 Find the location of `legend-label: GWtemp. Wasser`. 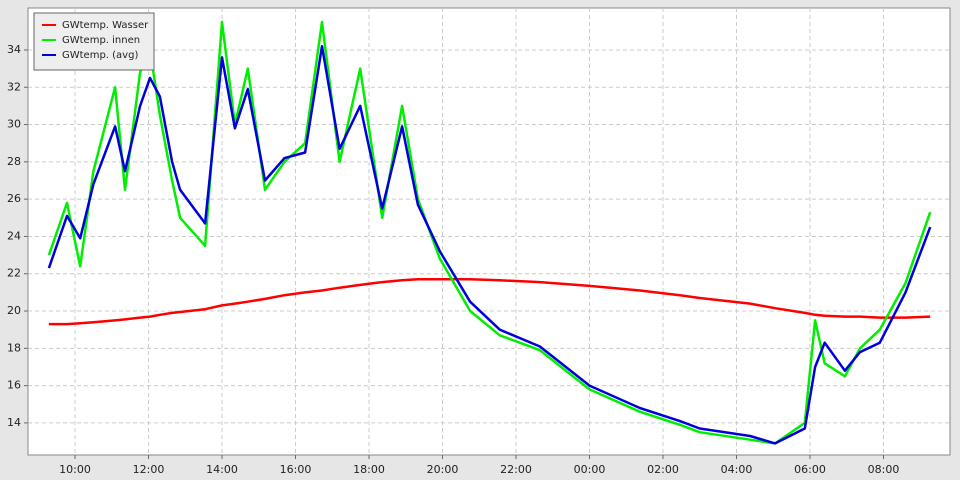

legend-label: GWtemp. Wasser is located at coordinates (105, 25).